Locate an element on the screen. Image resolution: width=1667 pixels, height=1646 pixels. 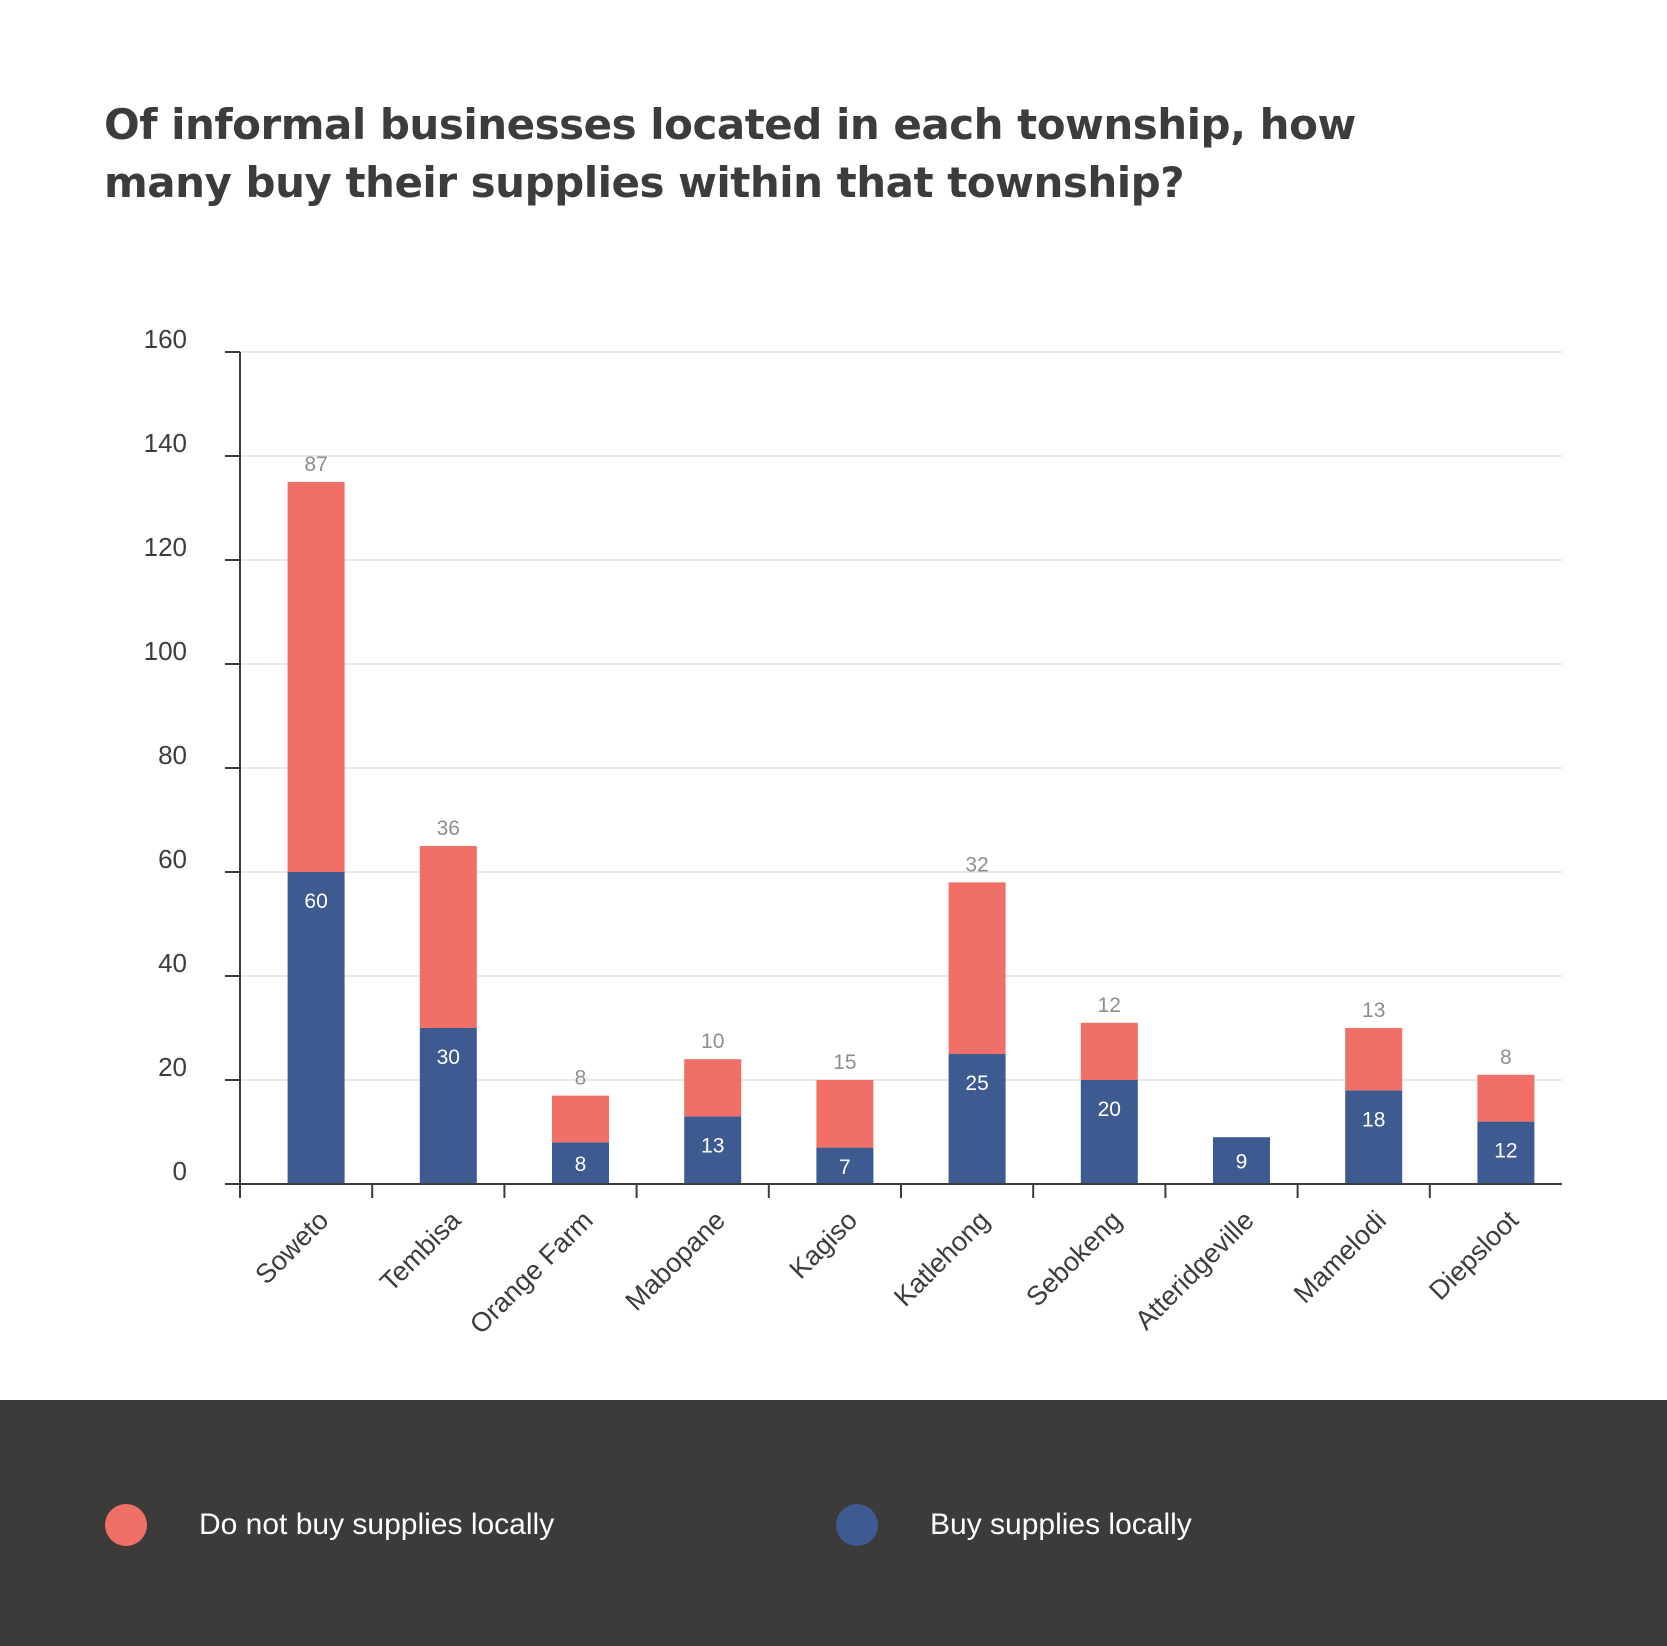
x-category-label: Kagiso is located at coordinates (824, 1245).